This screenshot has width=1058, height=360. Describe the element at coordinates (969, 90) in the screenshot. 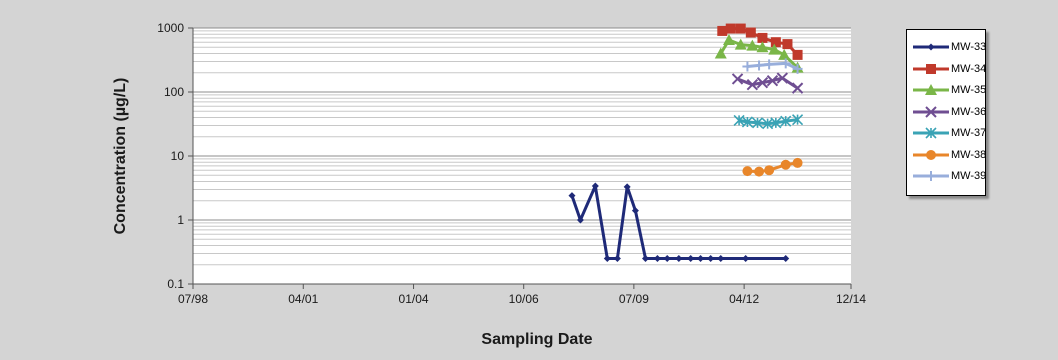

I see `legend-label: MW-35` at that location.